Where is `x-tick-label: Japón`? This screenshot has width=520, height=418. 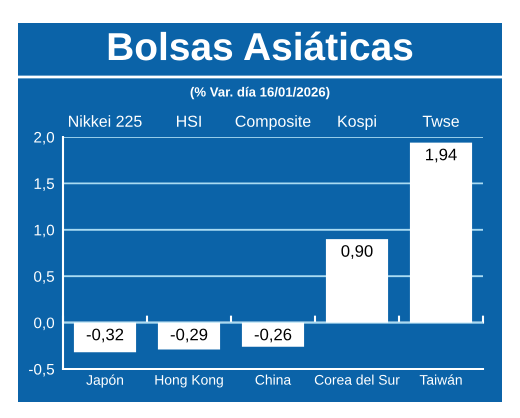
x-tick-label: Japón is located at coordinates (105, 381).